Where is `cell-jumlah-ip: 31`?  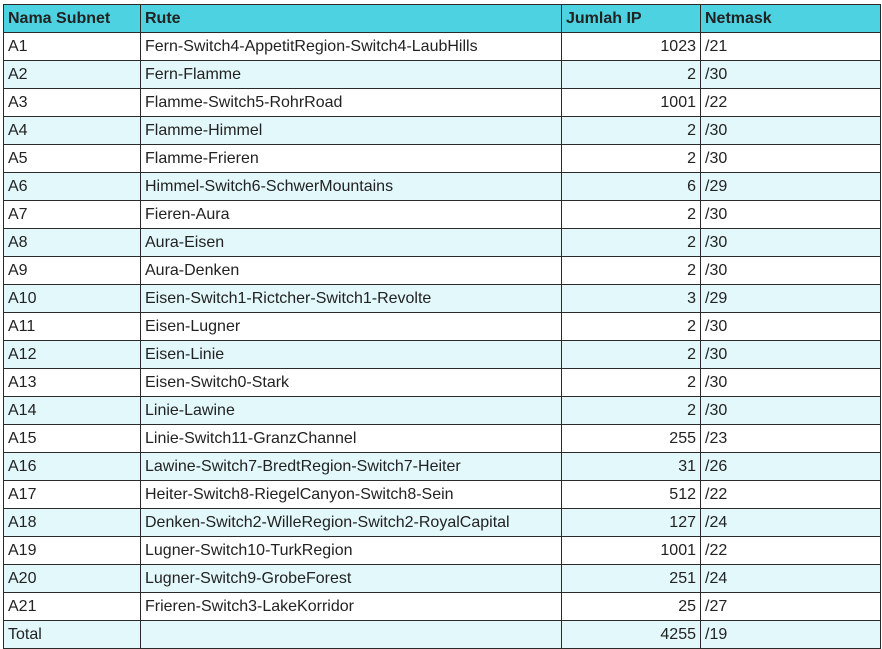
cell-jumlah-ip: 31 is located at coordinates (631, 466).